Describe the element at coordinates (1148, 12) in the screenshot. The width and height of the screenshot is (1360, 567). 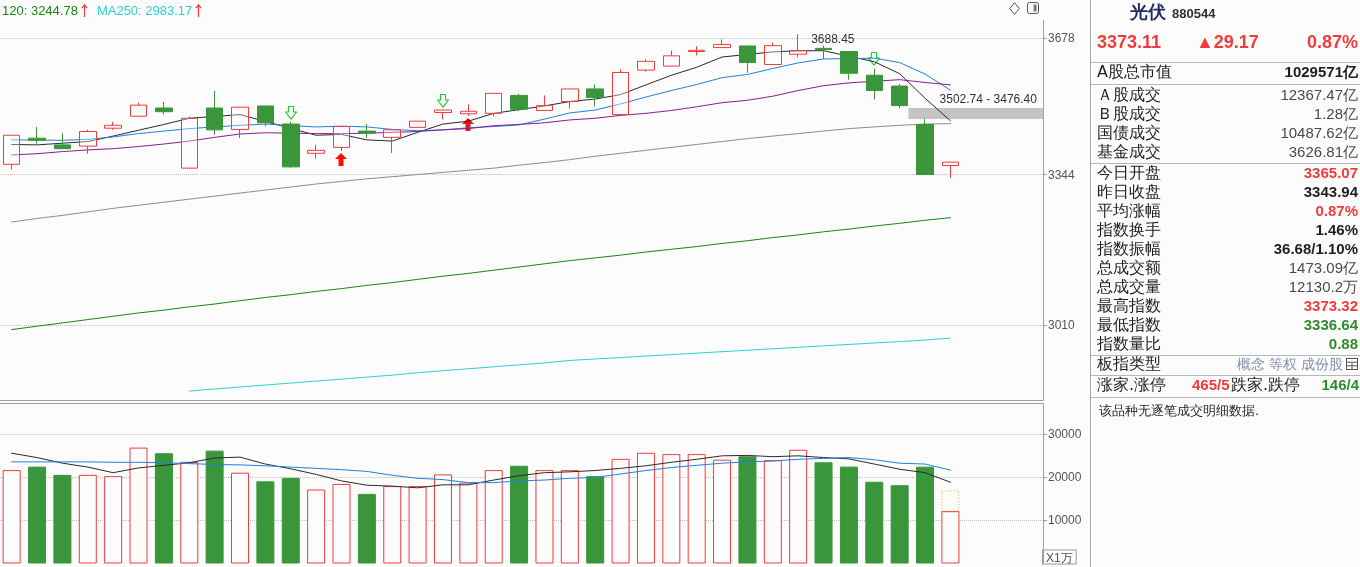
I see `text: 光伏` at that location.